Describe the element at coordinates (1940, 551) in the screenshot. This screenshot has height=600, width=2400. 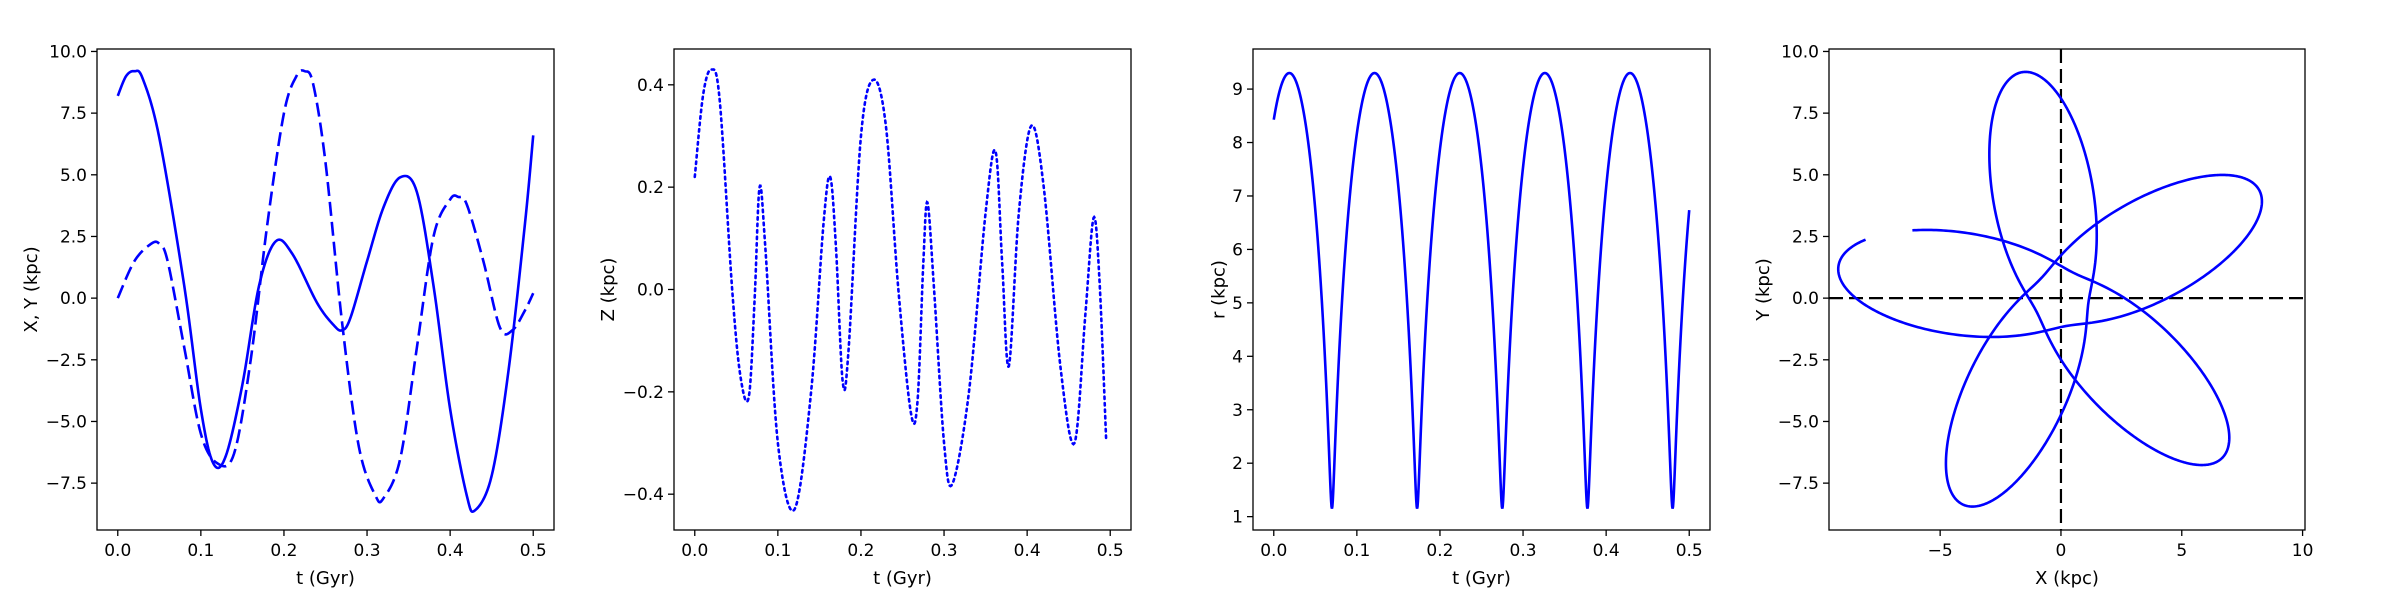
I see `x-tick-label: −5` at that location.